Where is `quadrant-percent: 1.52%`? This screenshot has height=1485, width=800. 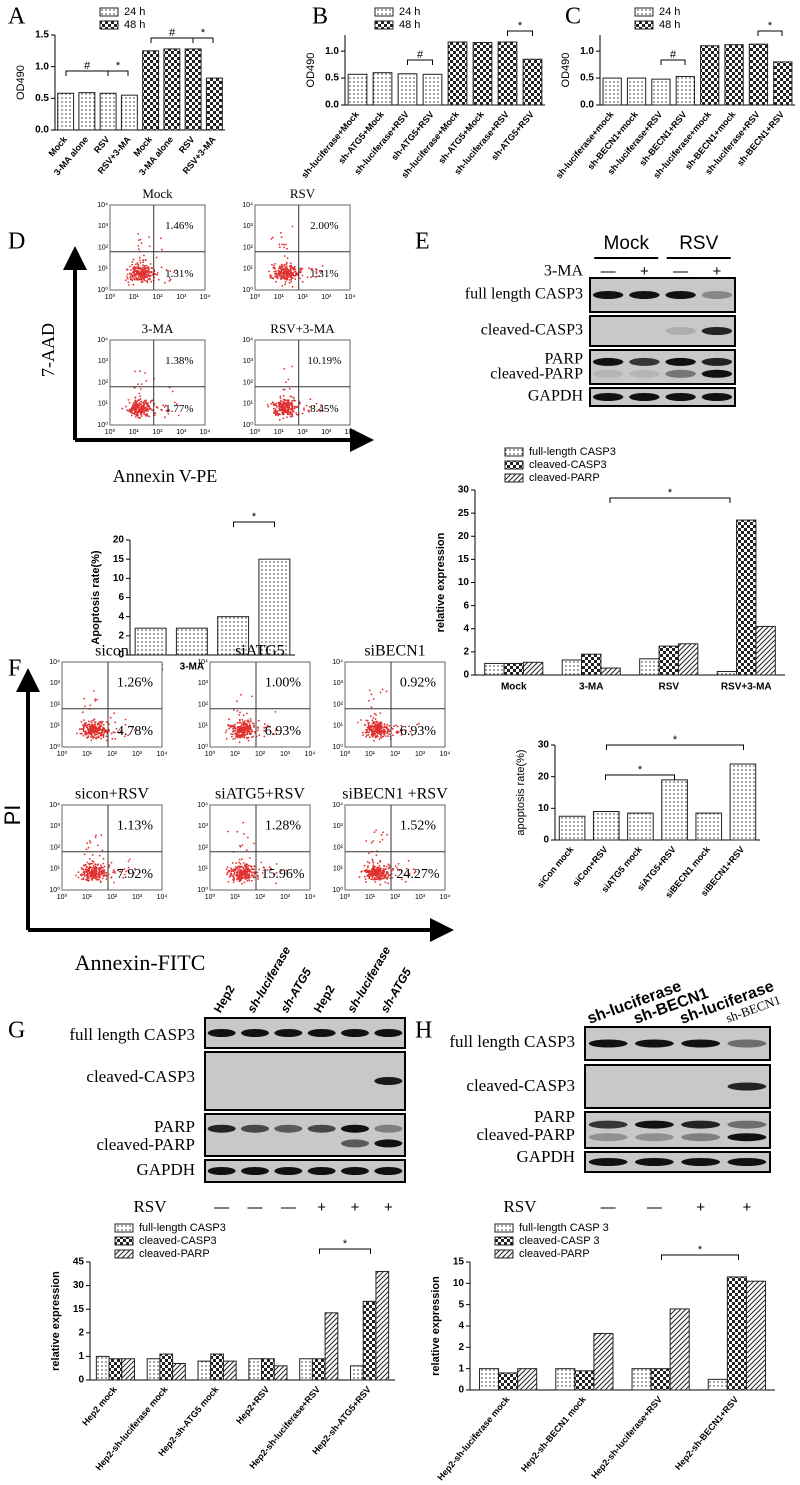 quadrant-percent: 1.52% is located at coordinates (418, 825).